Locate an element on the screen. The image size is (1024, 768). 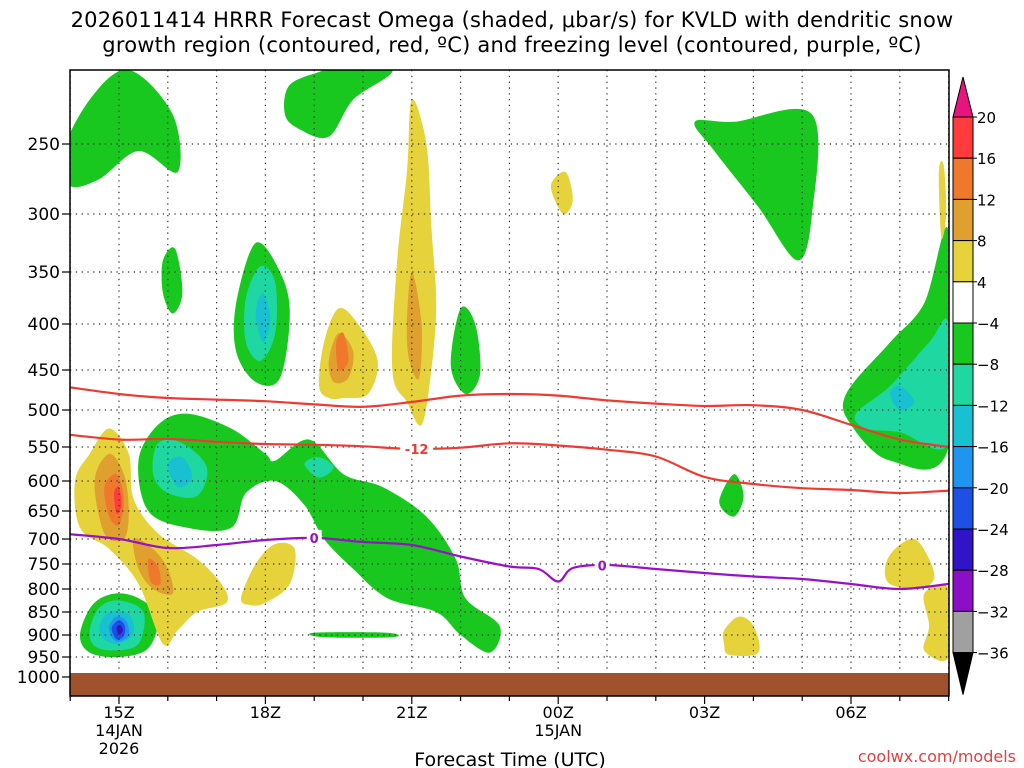
omega-region-p16 is located at coordinates (118, 500).